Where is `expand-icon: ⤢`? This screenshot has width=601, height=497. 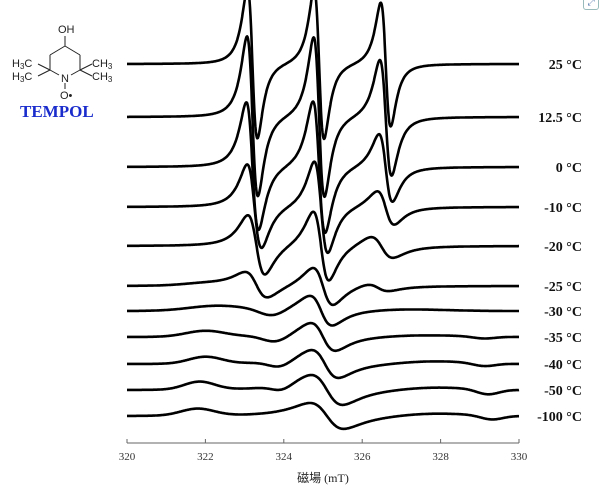 expand-icon: ⤢ is located at coordinates (591, 5).